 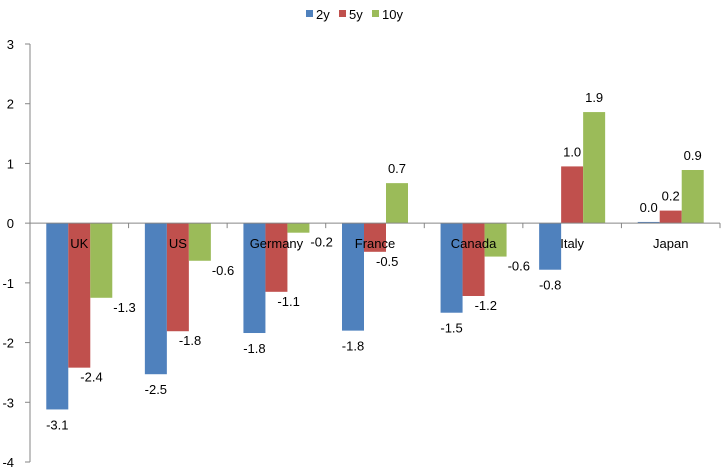 What do you see at coordinates (572, 195) in the screenshot?
I see `bar-5y-italy` at bounding box center [572, 195].